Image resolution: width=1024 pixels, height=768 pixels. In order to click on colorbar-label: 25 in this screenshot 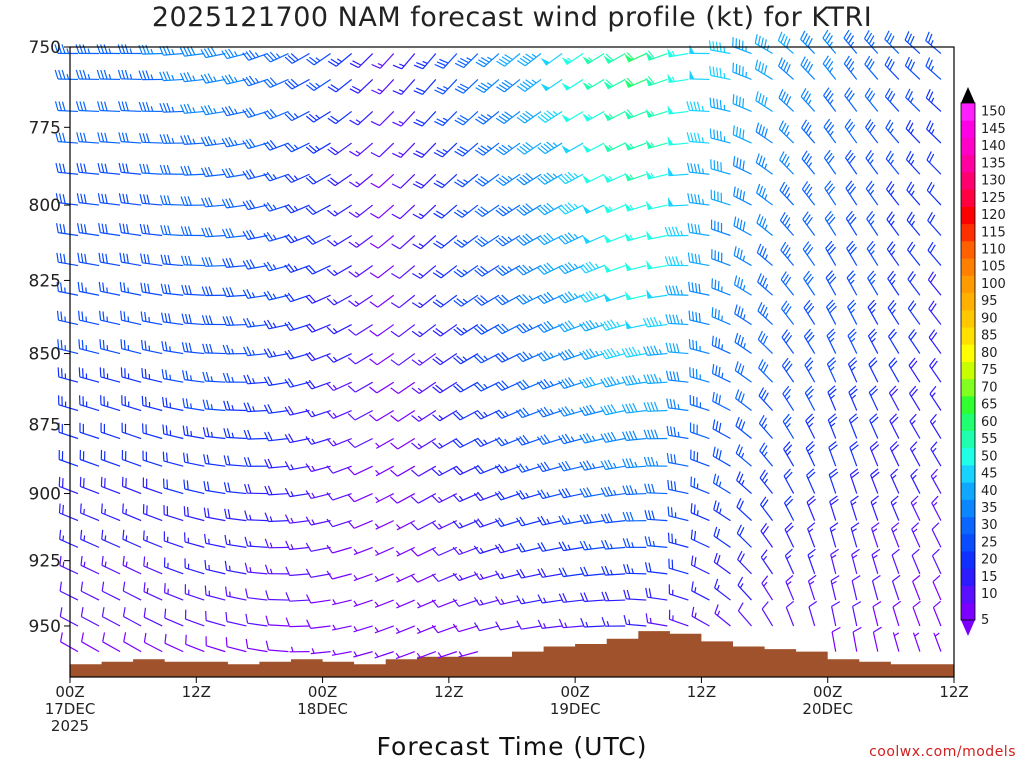, I will do `click(989, 542)`.